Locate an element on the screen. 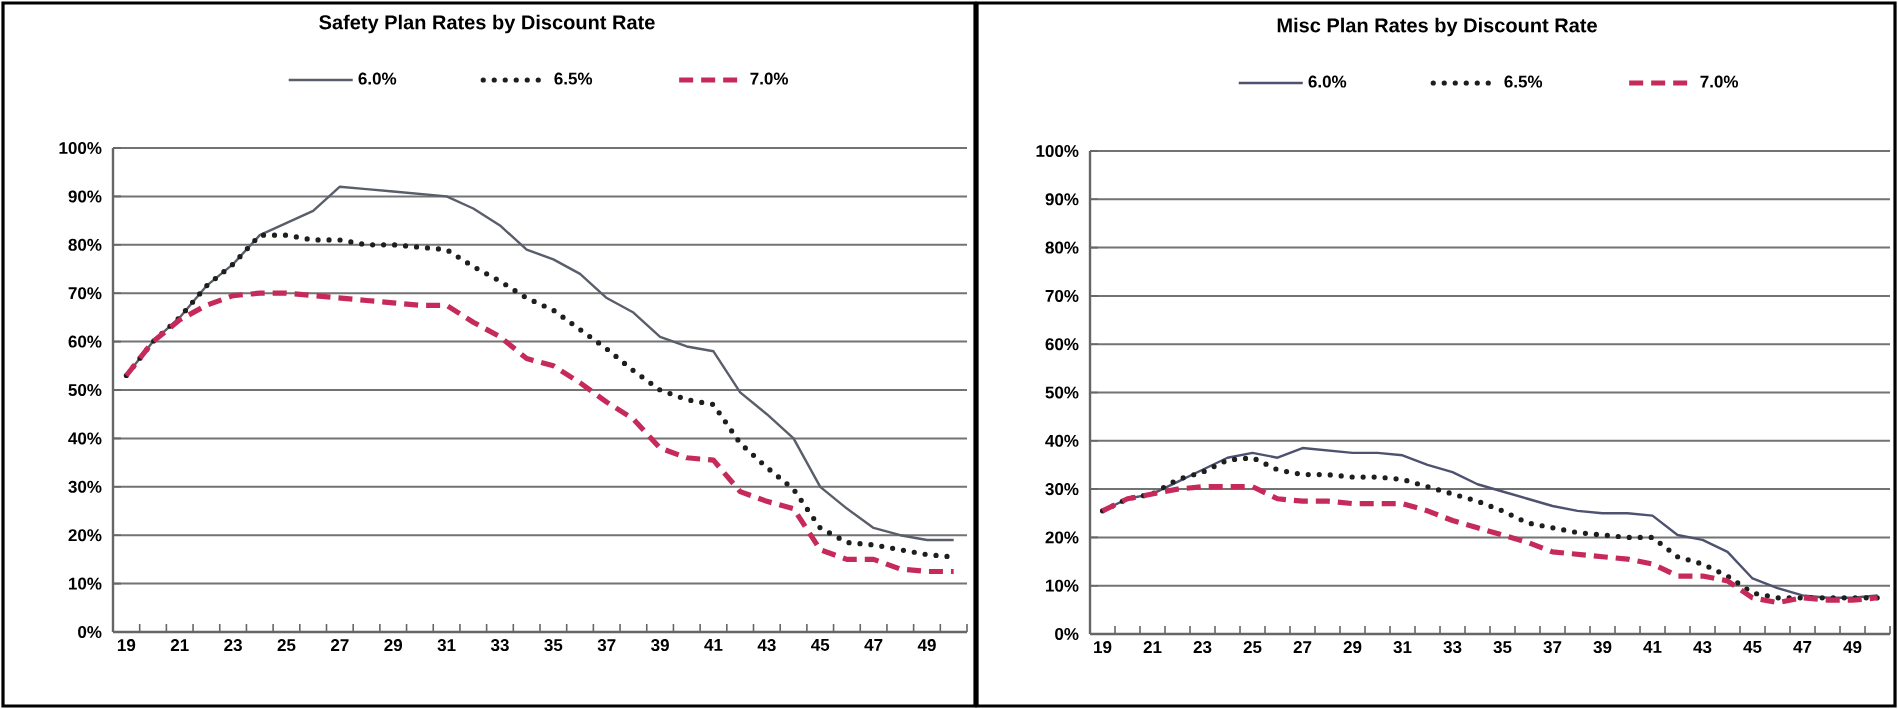 Image resolution: width=1898 pixels, height=709 pixels. chart-title: Misc Plan Rates by Discount Rate is located at coordinates (1437, 27).